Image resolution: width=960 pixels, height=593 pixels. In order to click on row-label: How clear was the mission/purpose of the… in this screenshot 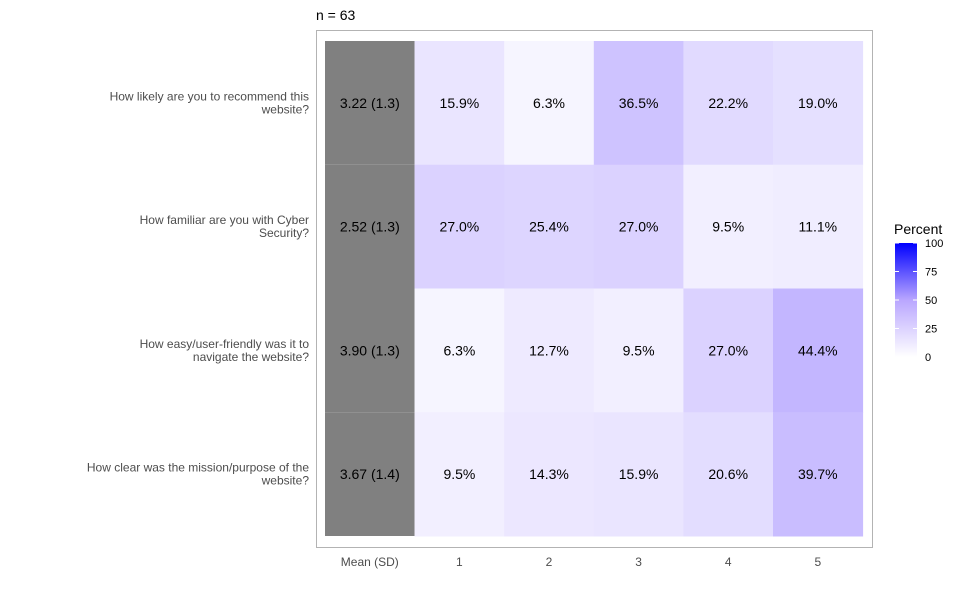, I will do `click(198, 474)`.